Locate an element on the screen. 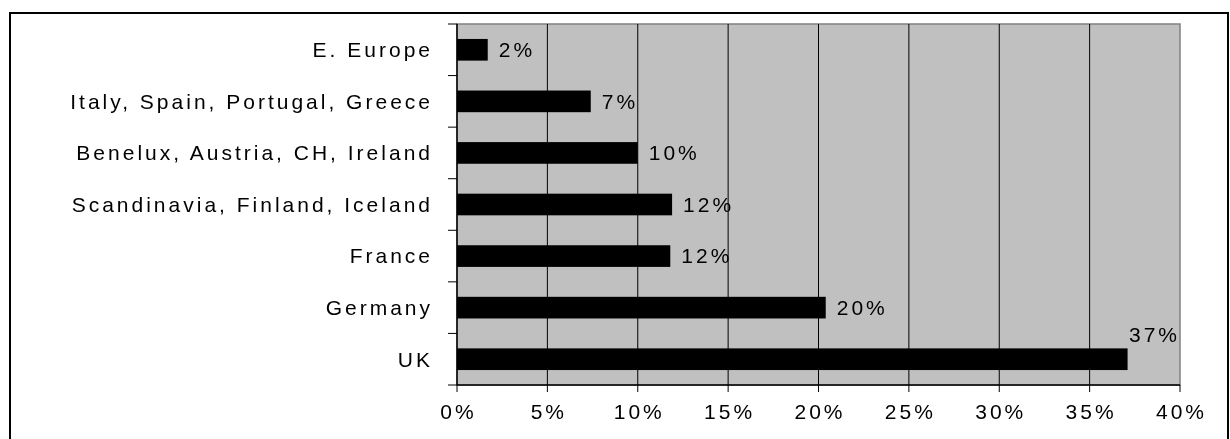 The width and height of the screenshot is (1230, 439). data-label: 2% is located at coordinates (517, 50).